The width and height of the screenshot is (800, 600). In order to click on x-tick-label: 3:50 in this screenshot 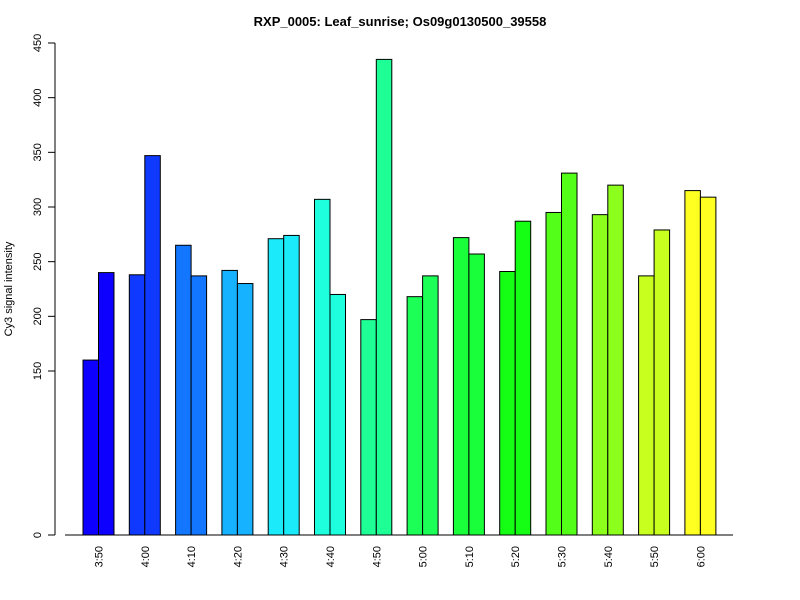, I will do `click(100, 556)`.